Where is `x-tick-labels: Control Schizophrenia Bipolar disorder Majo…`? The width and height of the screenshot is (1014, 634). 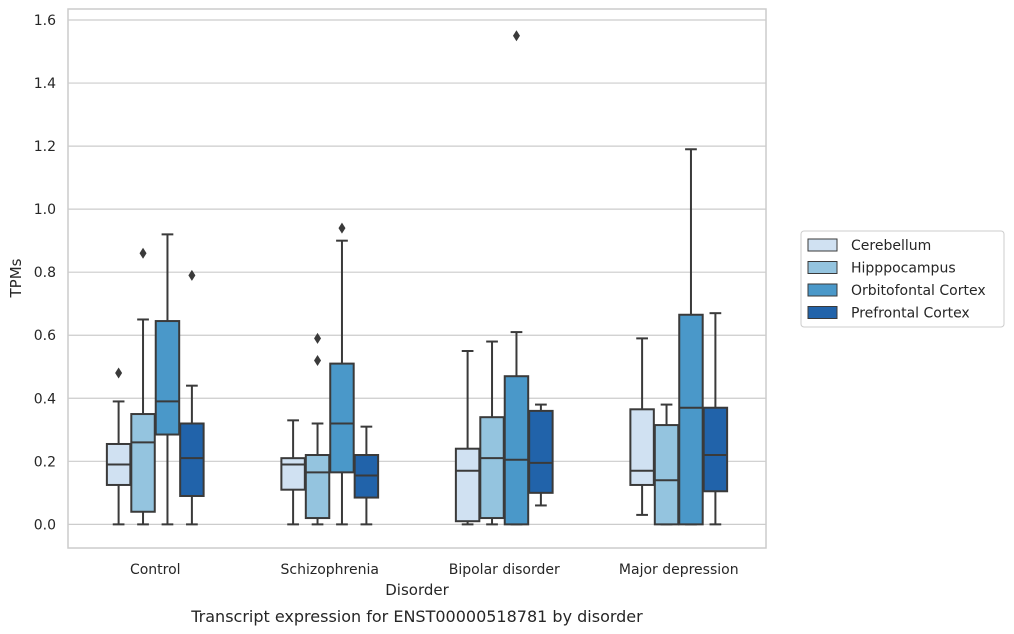 x-tick-labels: Control Schizophrenia Bipolar disorder Majo… is located at coordinates (434, 570).